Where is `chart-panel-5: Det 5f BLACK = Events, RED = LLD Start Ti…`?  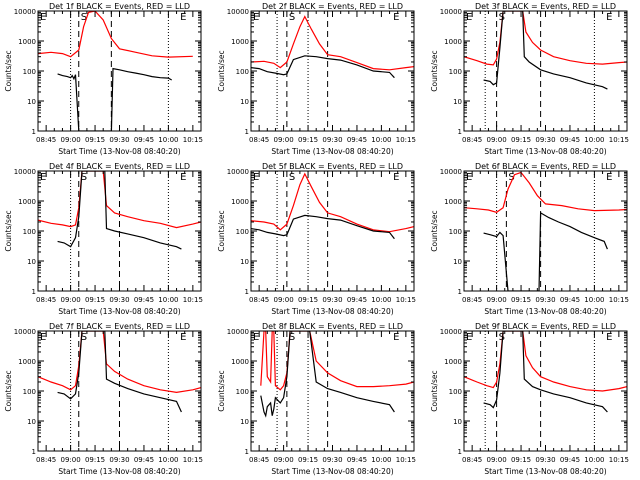 chart-panel-5: Det 5f BLACK = Events, RED = LLD Start Ti… is located at coordinates (316, 239).